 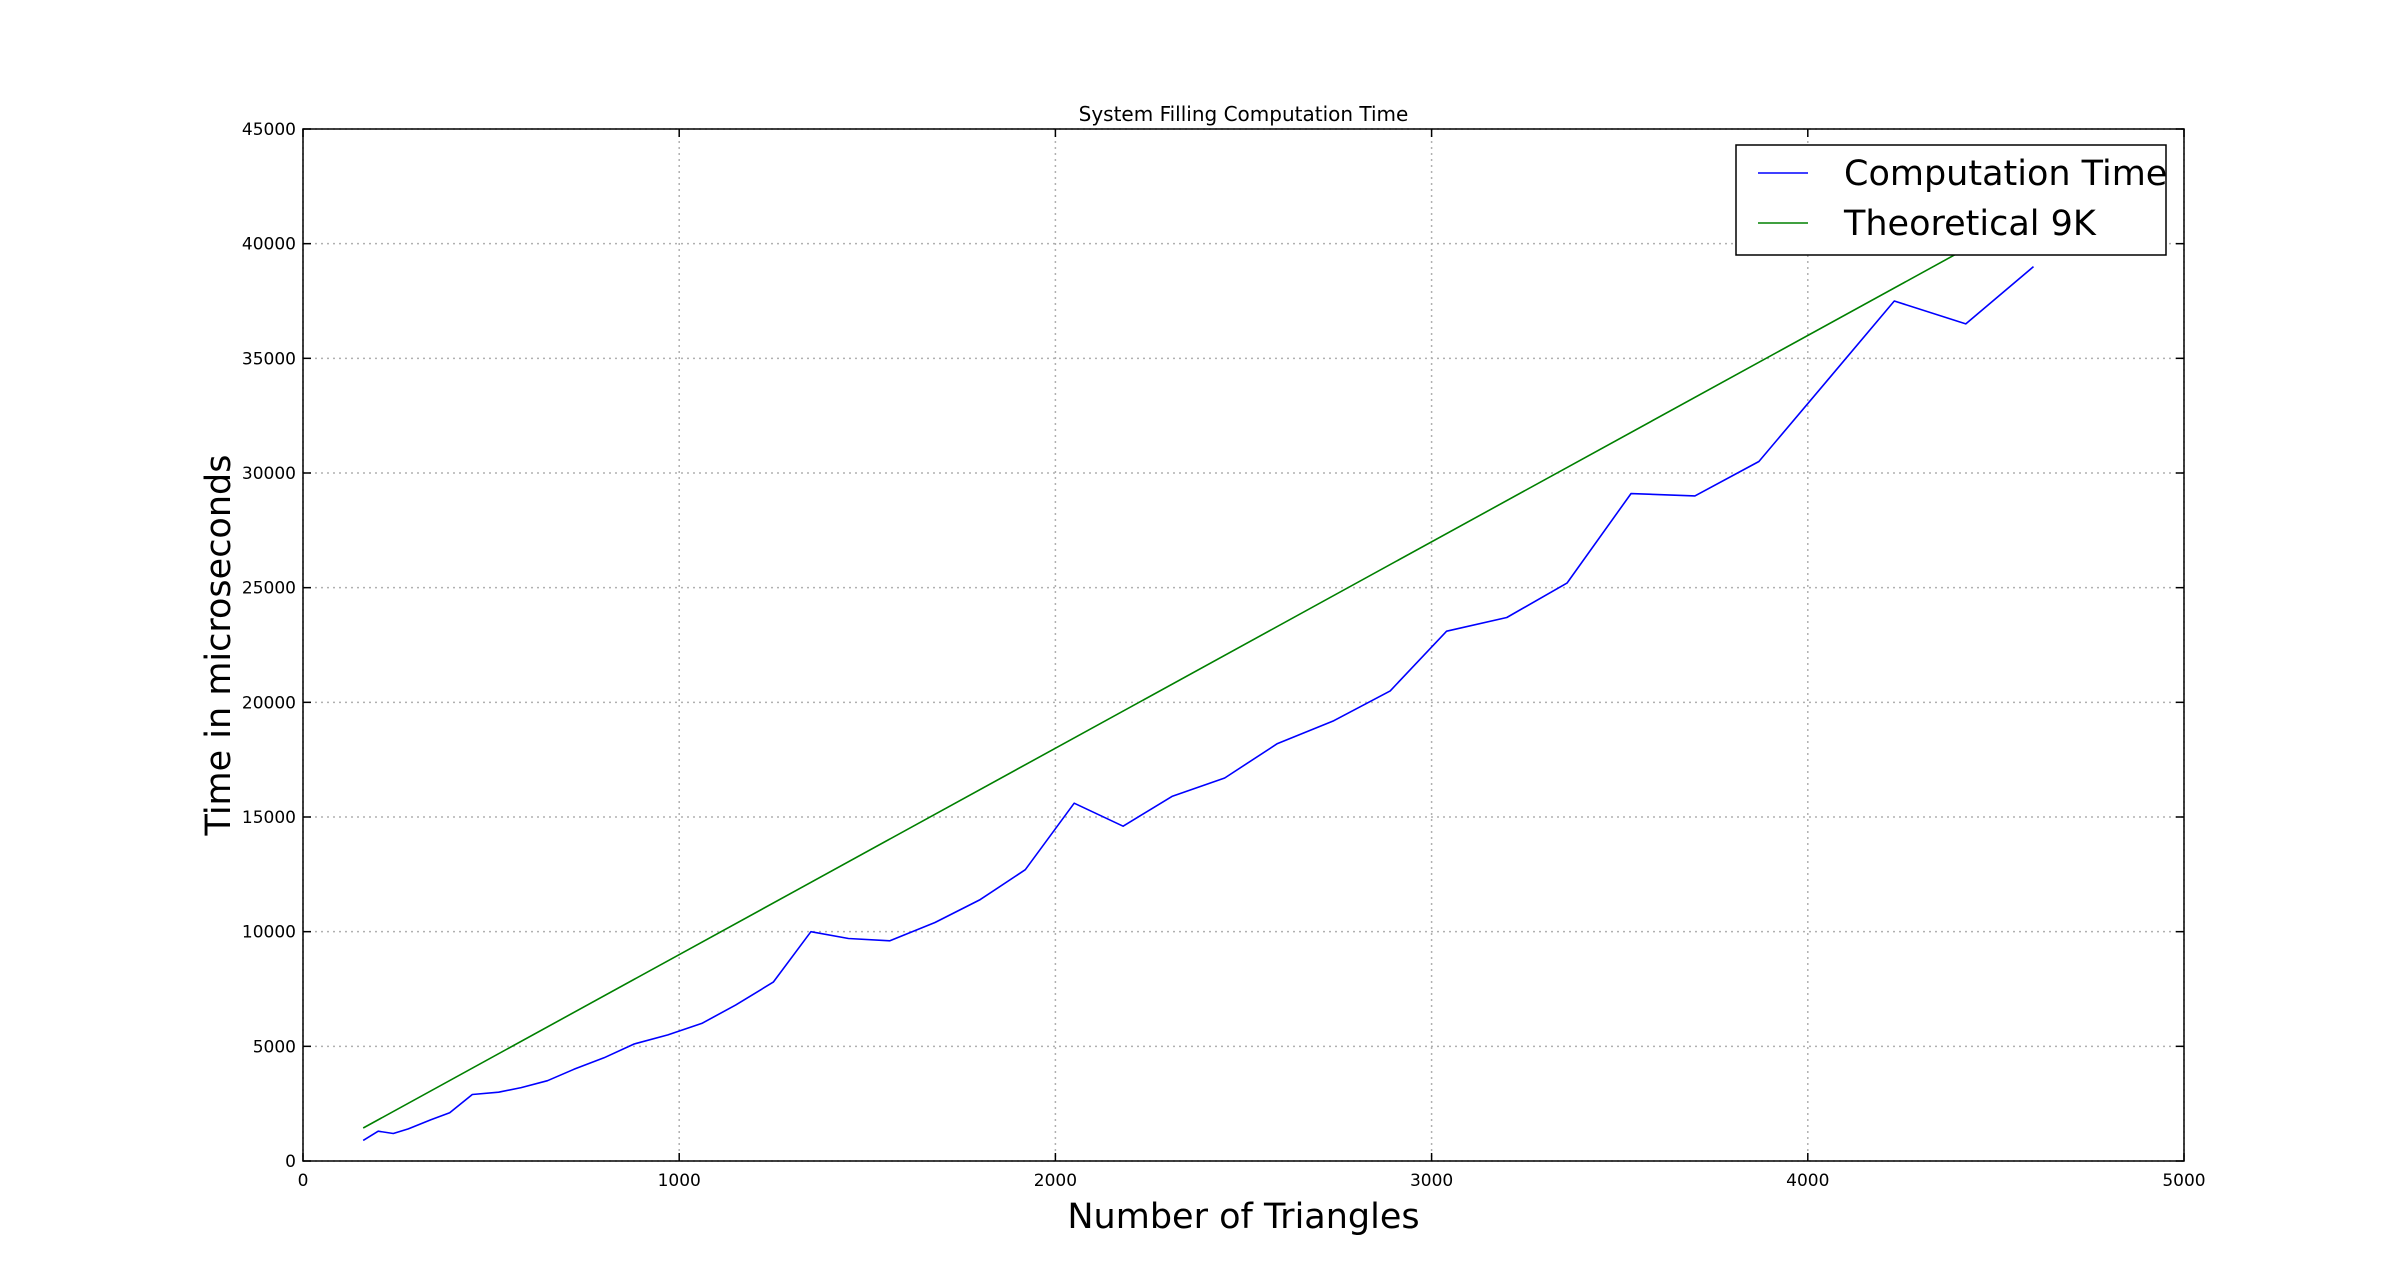 I want to click on x-tick-label: 2000, so click(x=1055, y=1181).